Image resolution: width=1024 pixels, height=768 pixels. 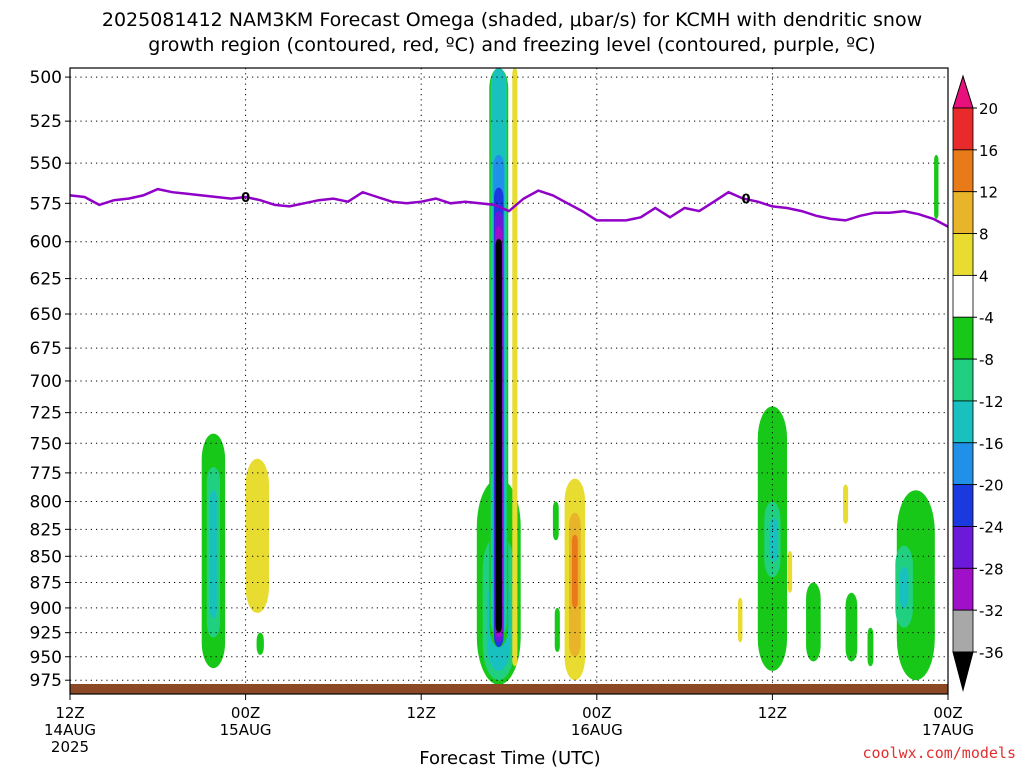 I want to click on colorbar-label: -36, so click(x=991, y=653).